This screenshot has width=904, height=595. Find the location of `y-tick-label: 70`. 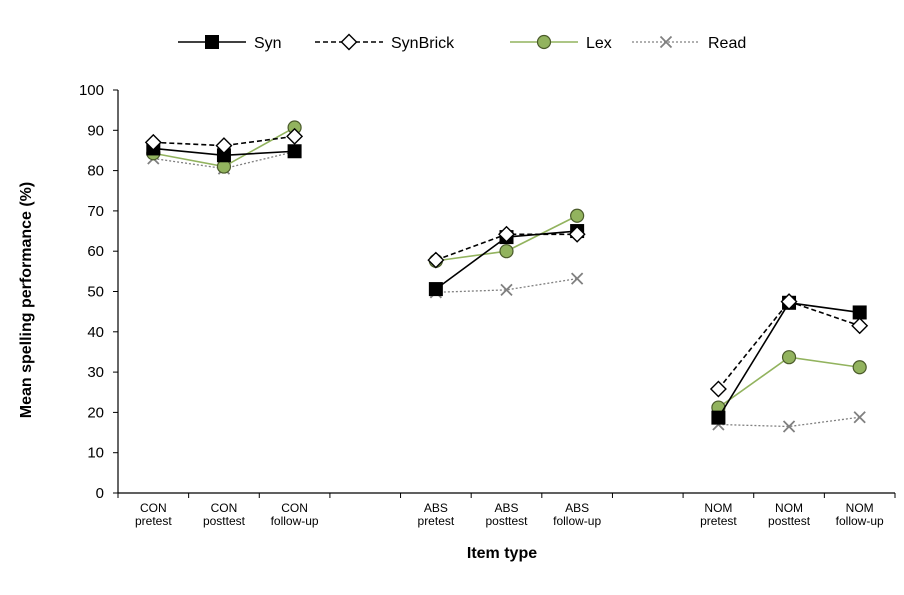

y-tick-label: 70 is located at coordinates (95, 211).